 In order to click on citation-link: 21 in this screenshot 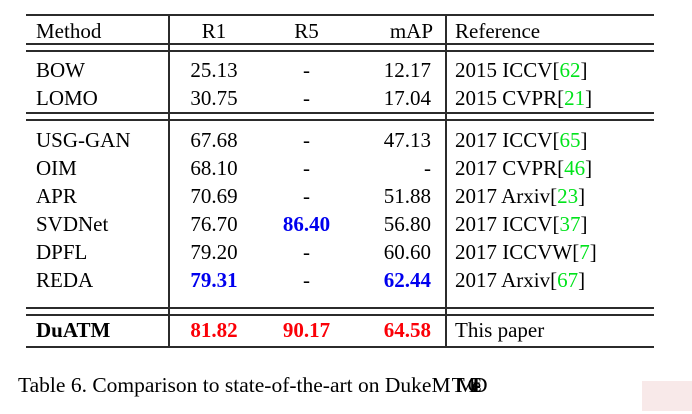, I will do `click(575, 98)`.